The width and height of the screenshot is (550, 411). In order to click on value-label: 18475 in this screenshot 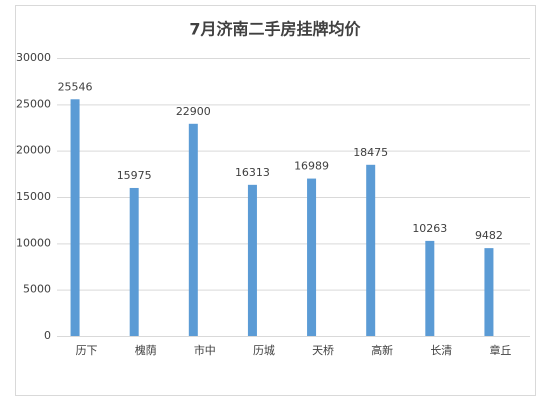, I will do `click(370, 152)`.